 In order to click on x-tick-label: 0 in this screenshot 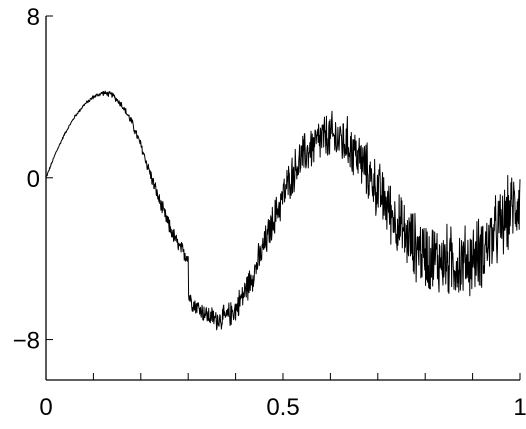, I will do `click(45, 407)`.